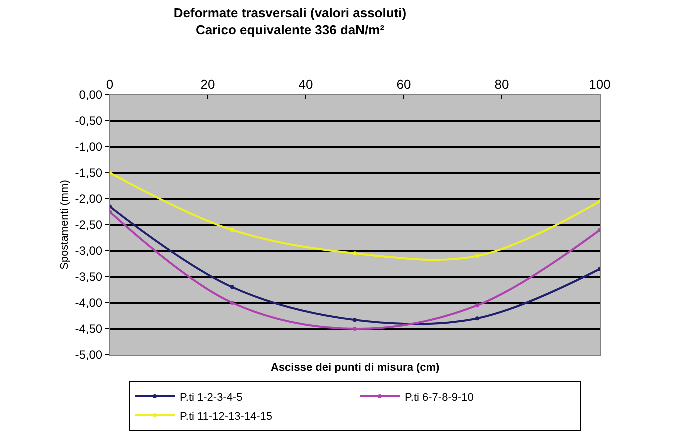 The height and width of the screenshot is (443, 675). I want to click on y-tick-label: -1,00, so click(89, 147).